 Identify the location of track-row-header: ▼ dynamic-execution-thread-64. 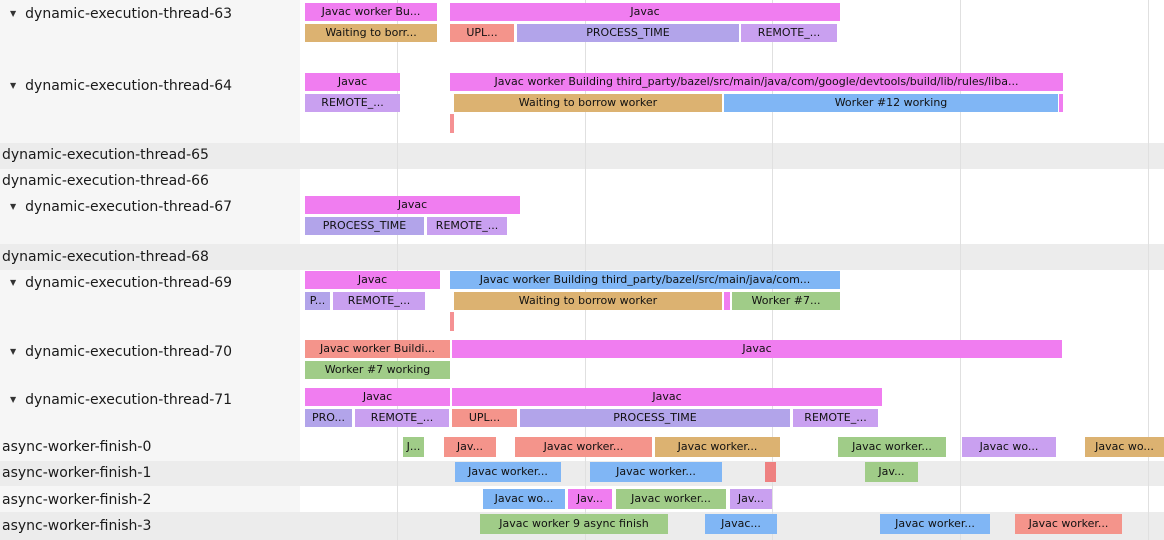
(121, 86).